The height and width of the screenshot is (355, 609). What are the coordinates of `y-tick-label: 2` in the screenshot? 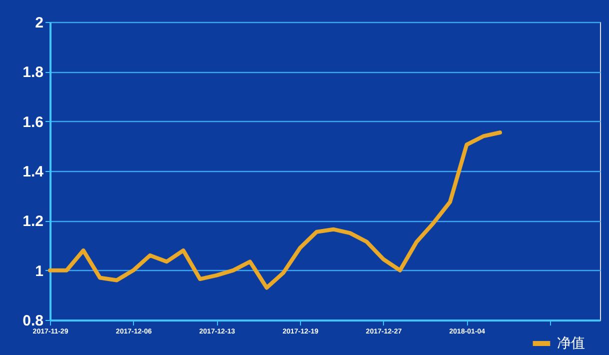 It's located at (39, 23).